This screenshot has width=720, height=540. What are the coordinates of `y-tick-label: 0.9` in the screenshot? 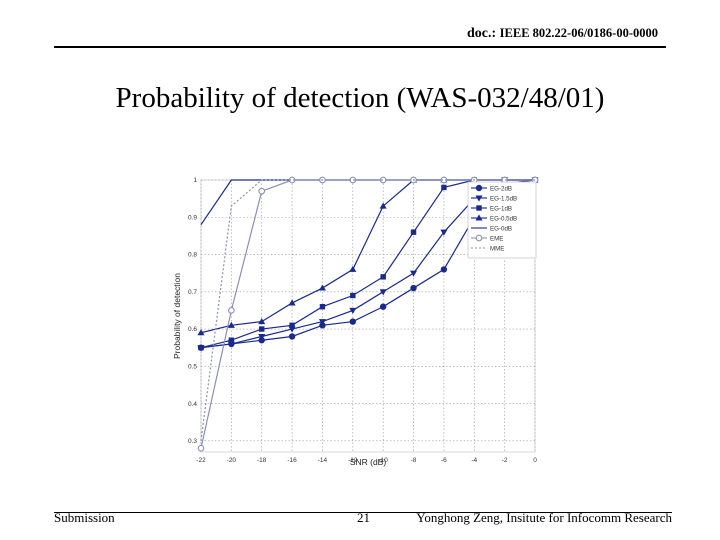 It's located at (192, 217).